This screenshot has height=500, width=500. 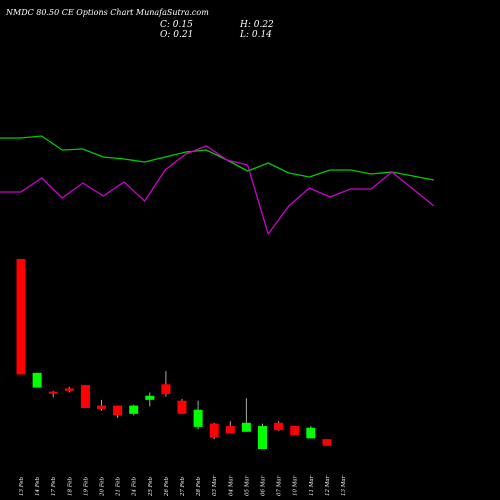 I want to click on low-value: L: 0.14, so click(x=256, y=35).